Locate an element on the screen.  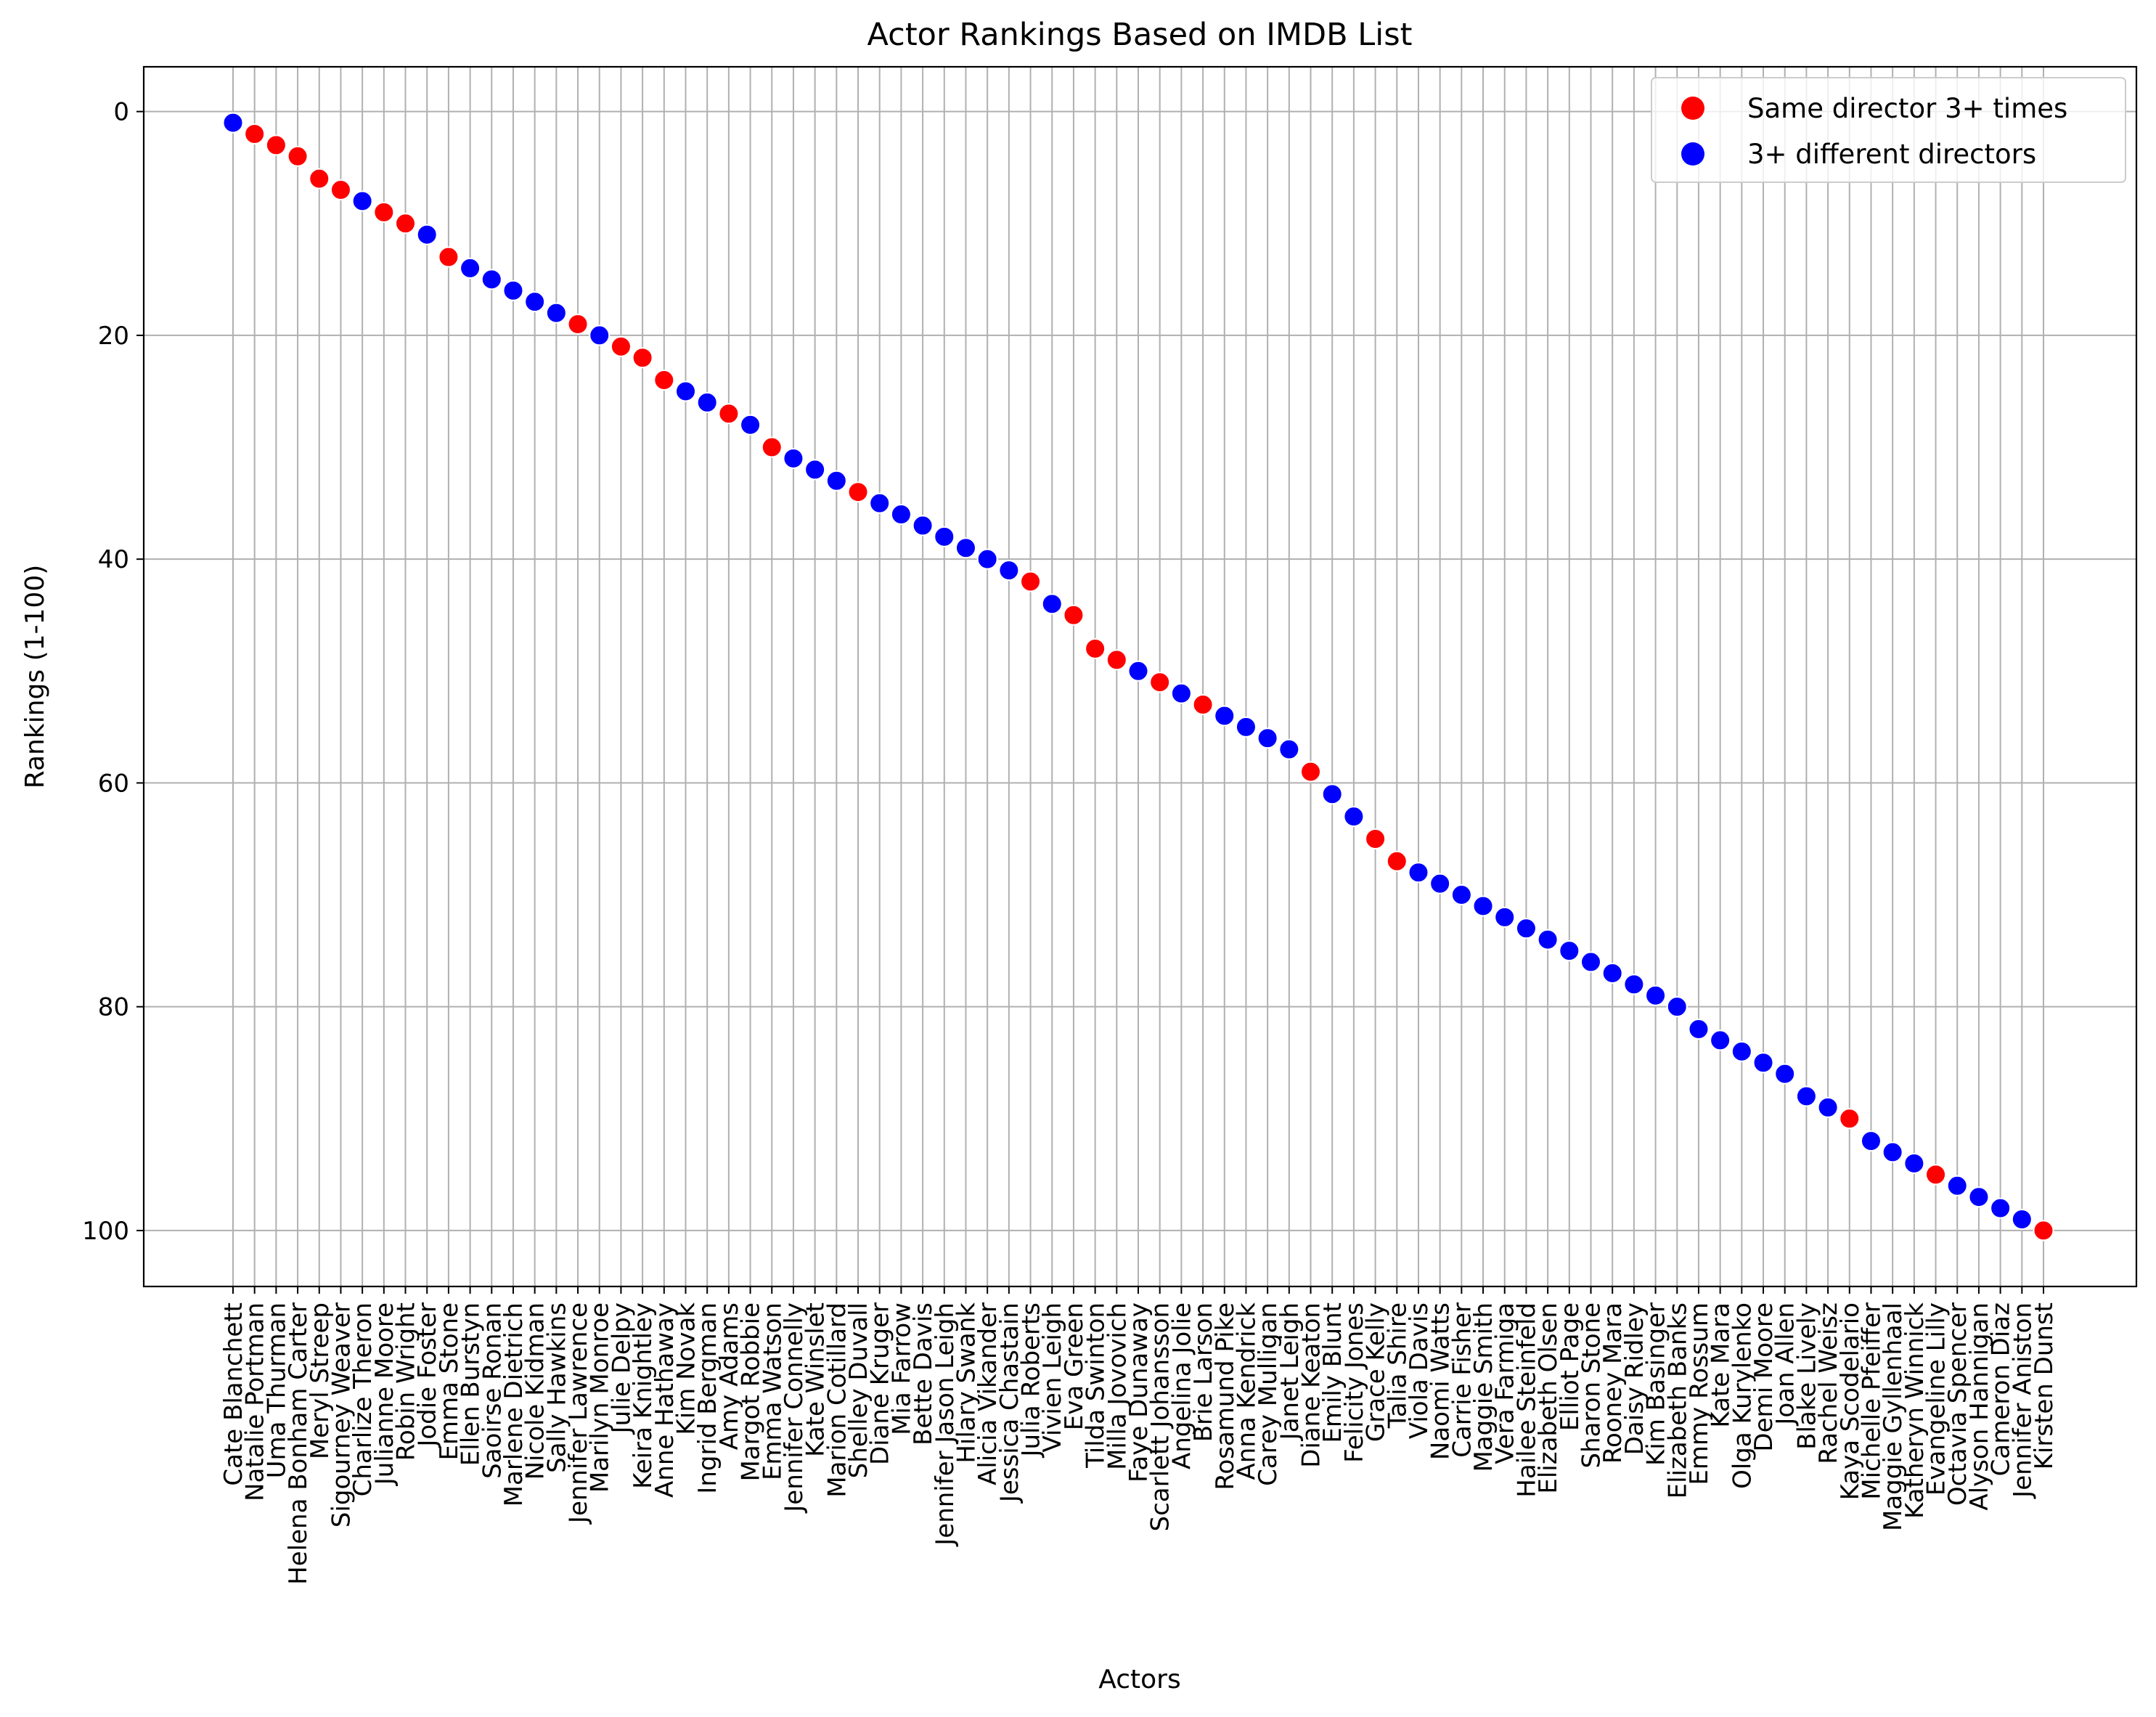
x-tick-label: Julie Delpy is located at coordinates (622, 1368).